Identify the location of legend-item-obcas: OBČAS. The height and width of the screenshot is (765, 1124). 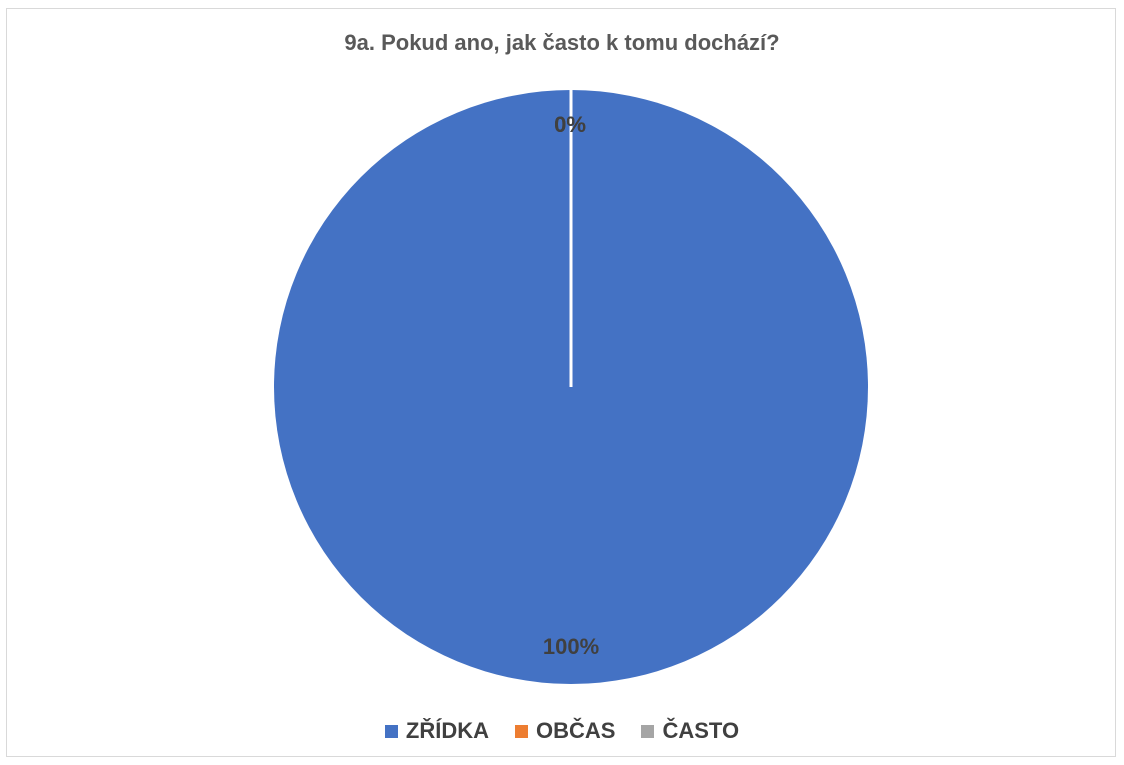
(565, 731).